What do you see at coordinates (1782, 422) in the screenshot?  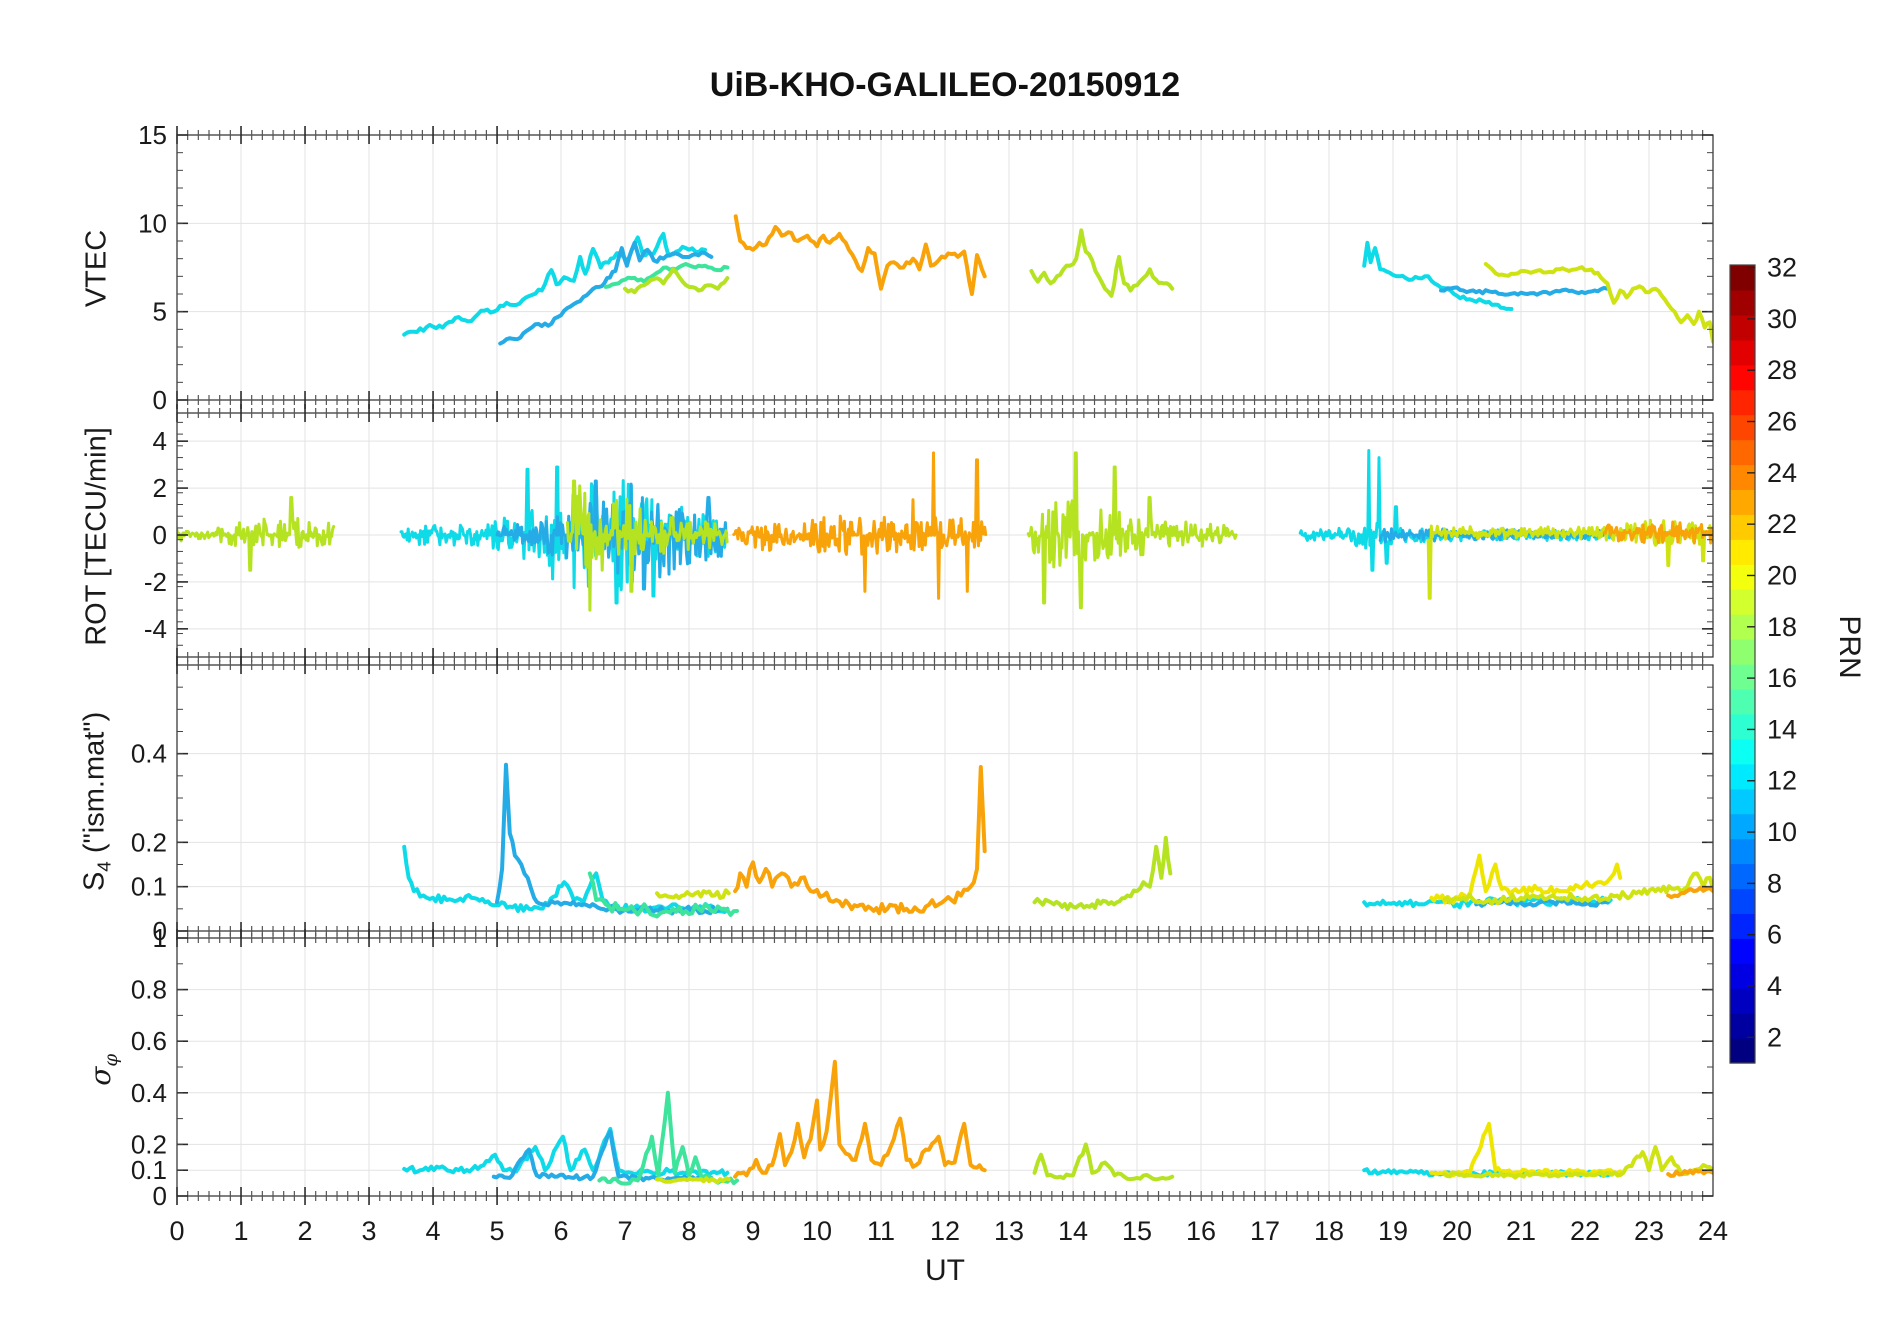 I see `colorbar-tick-label: 26` at bounding box center [1782, 422].